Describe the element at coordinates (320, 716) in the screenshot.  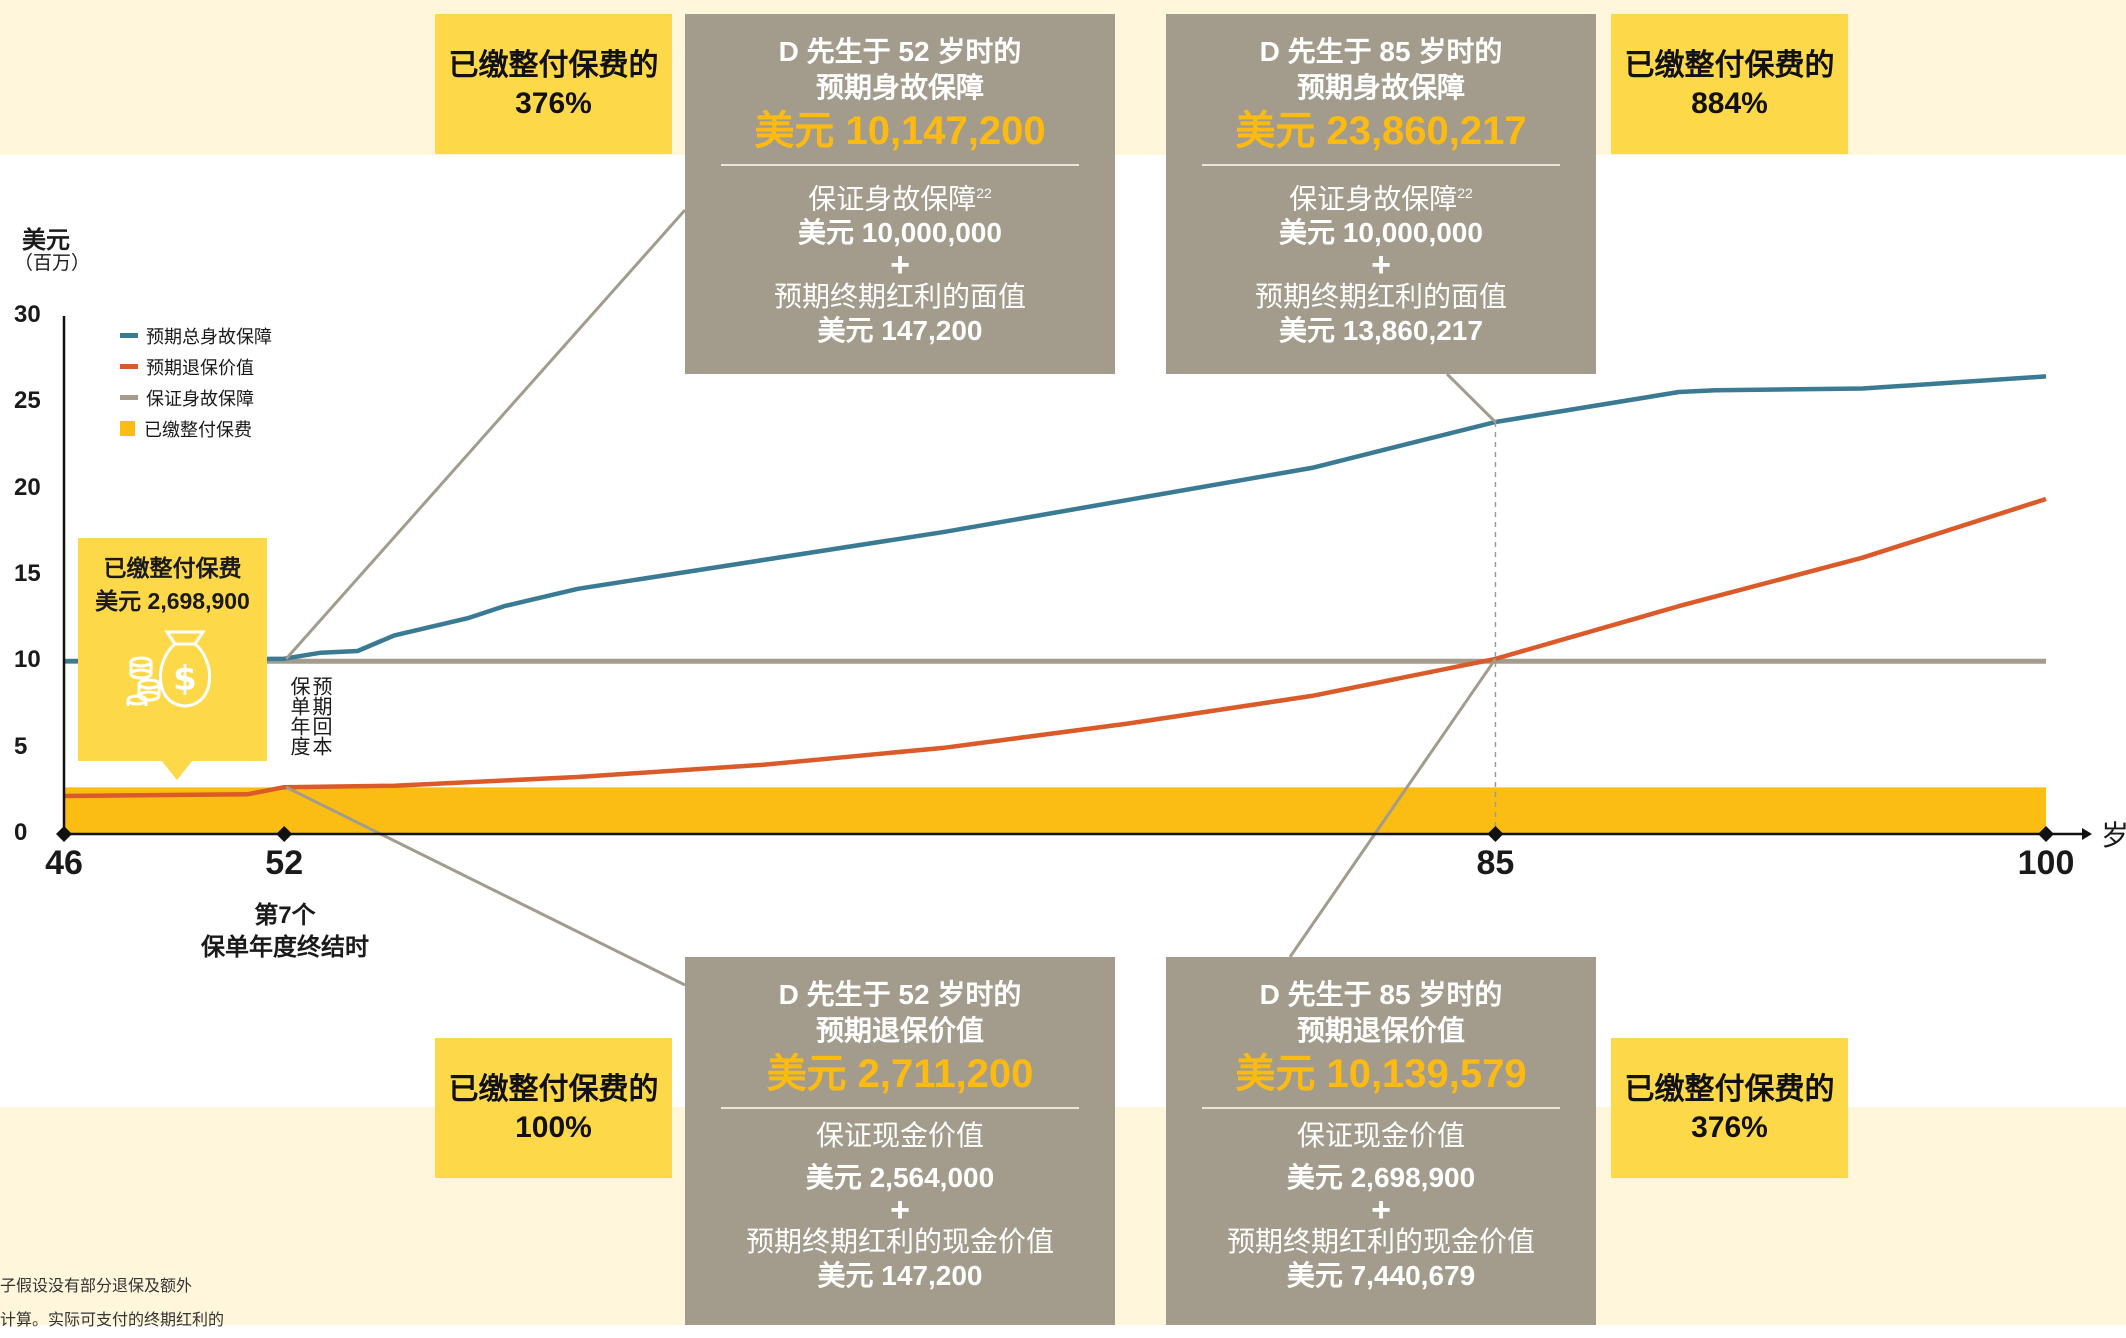
I see `breakeven-line1: 预期回本` at that location.